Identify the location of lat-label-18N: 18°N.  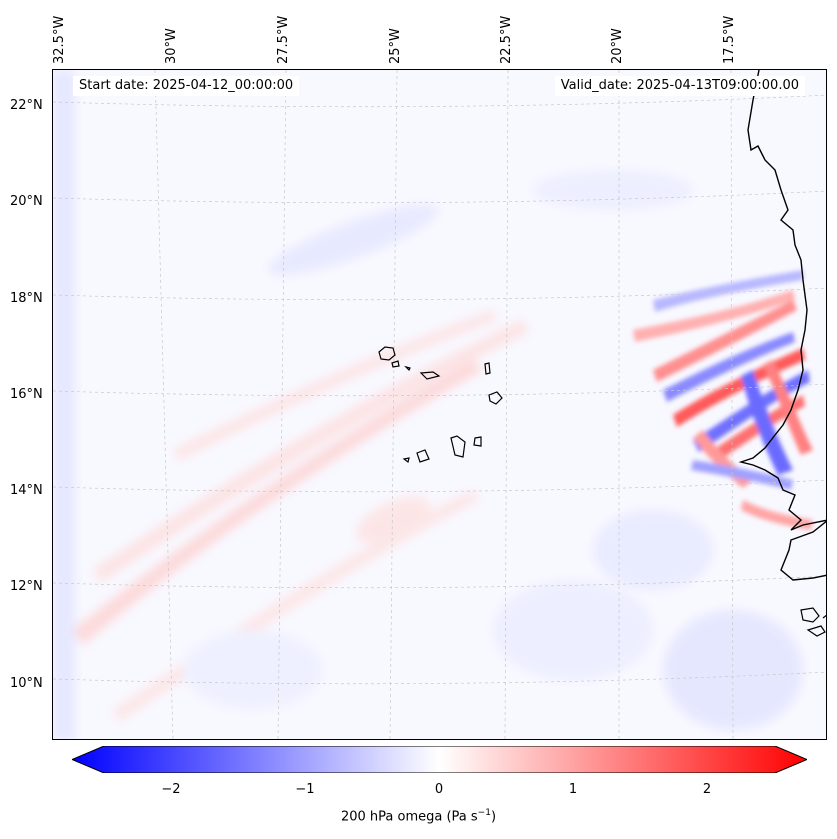
(26, 298).